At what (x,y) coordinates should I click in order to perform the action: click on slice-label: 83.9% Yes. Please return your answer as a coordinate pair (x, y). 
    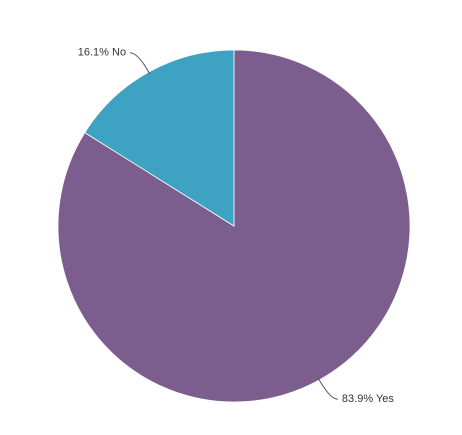
    Looking at the image, I should click on (368, 399).